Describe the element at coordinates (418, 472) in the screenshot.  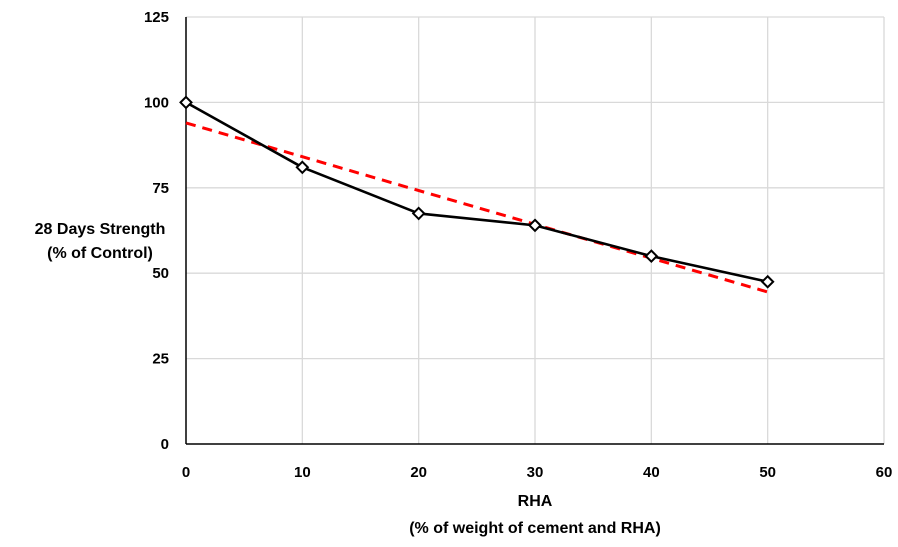
I see `x-tick-label: 20` at that location.